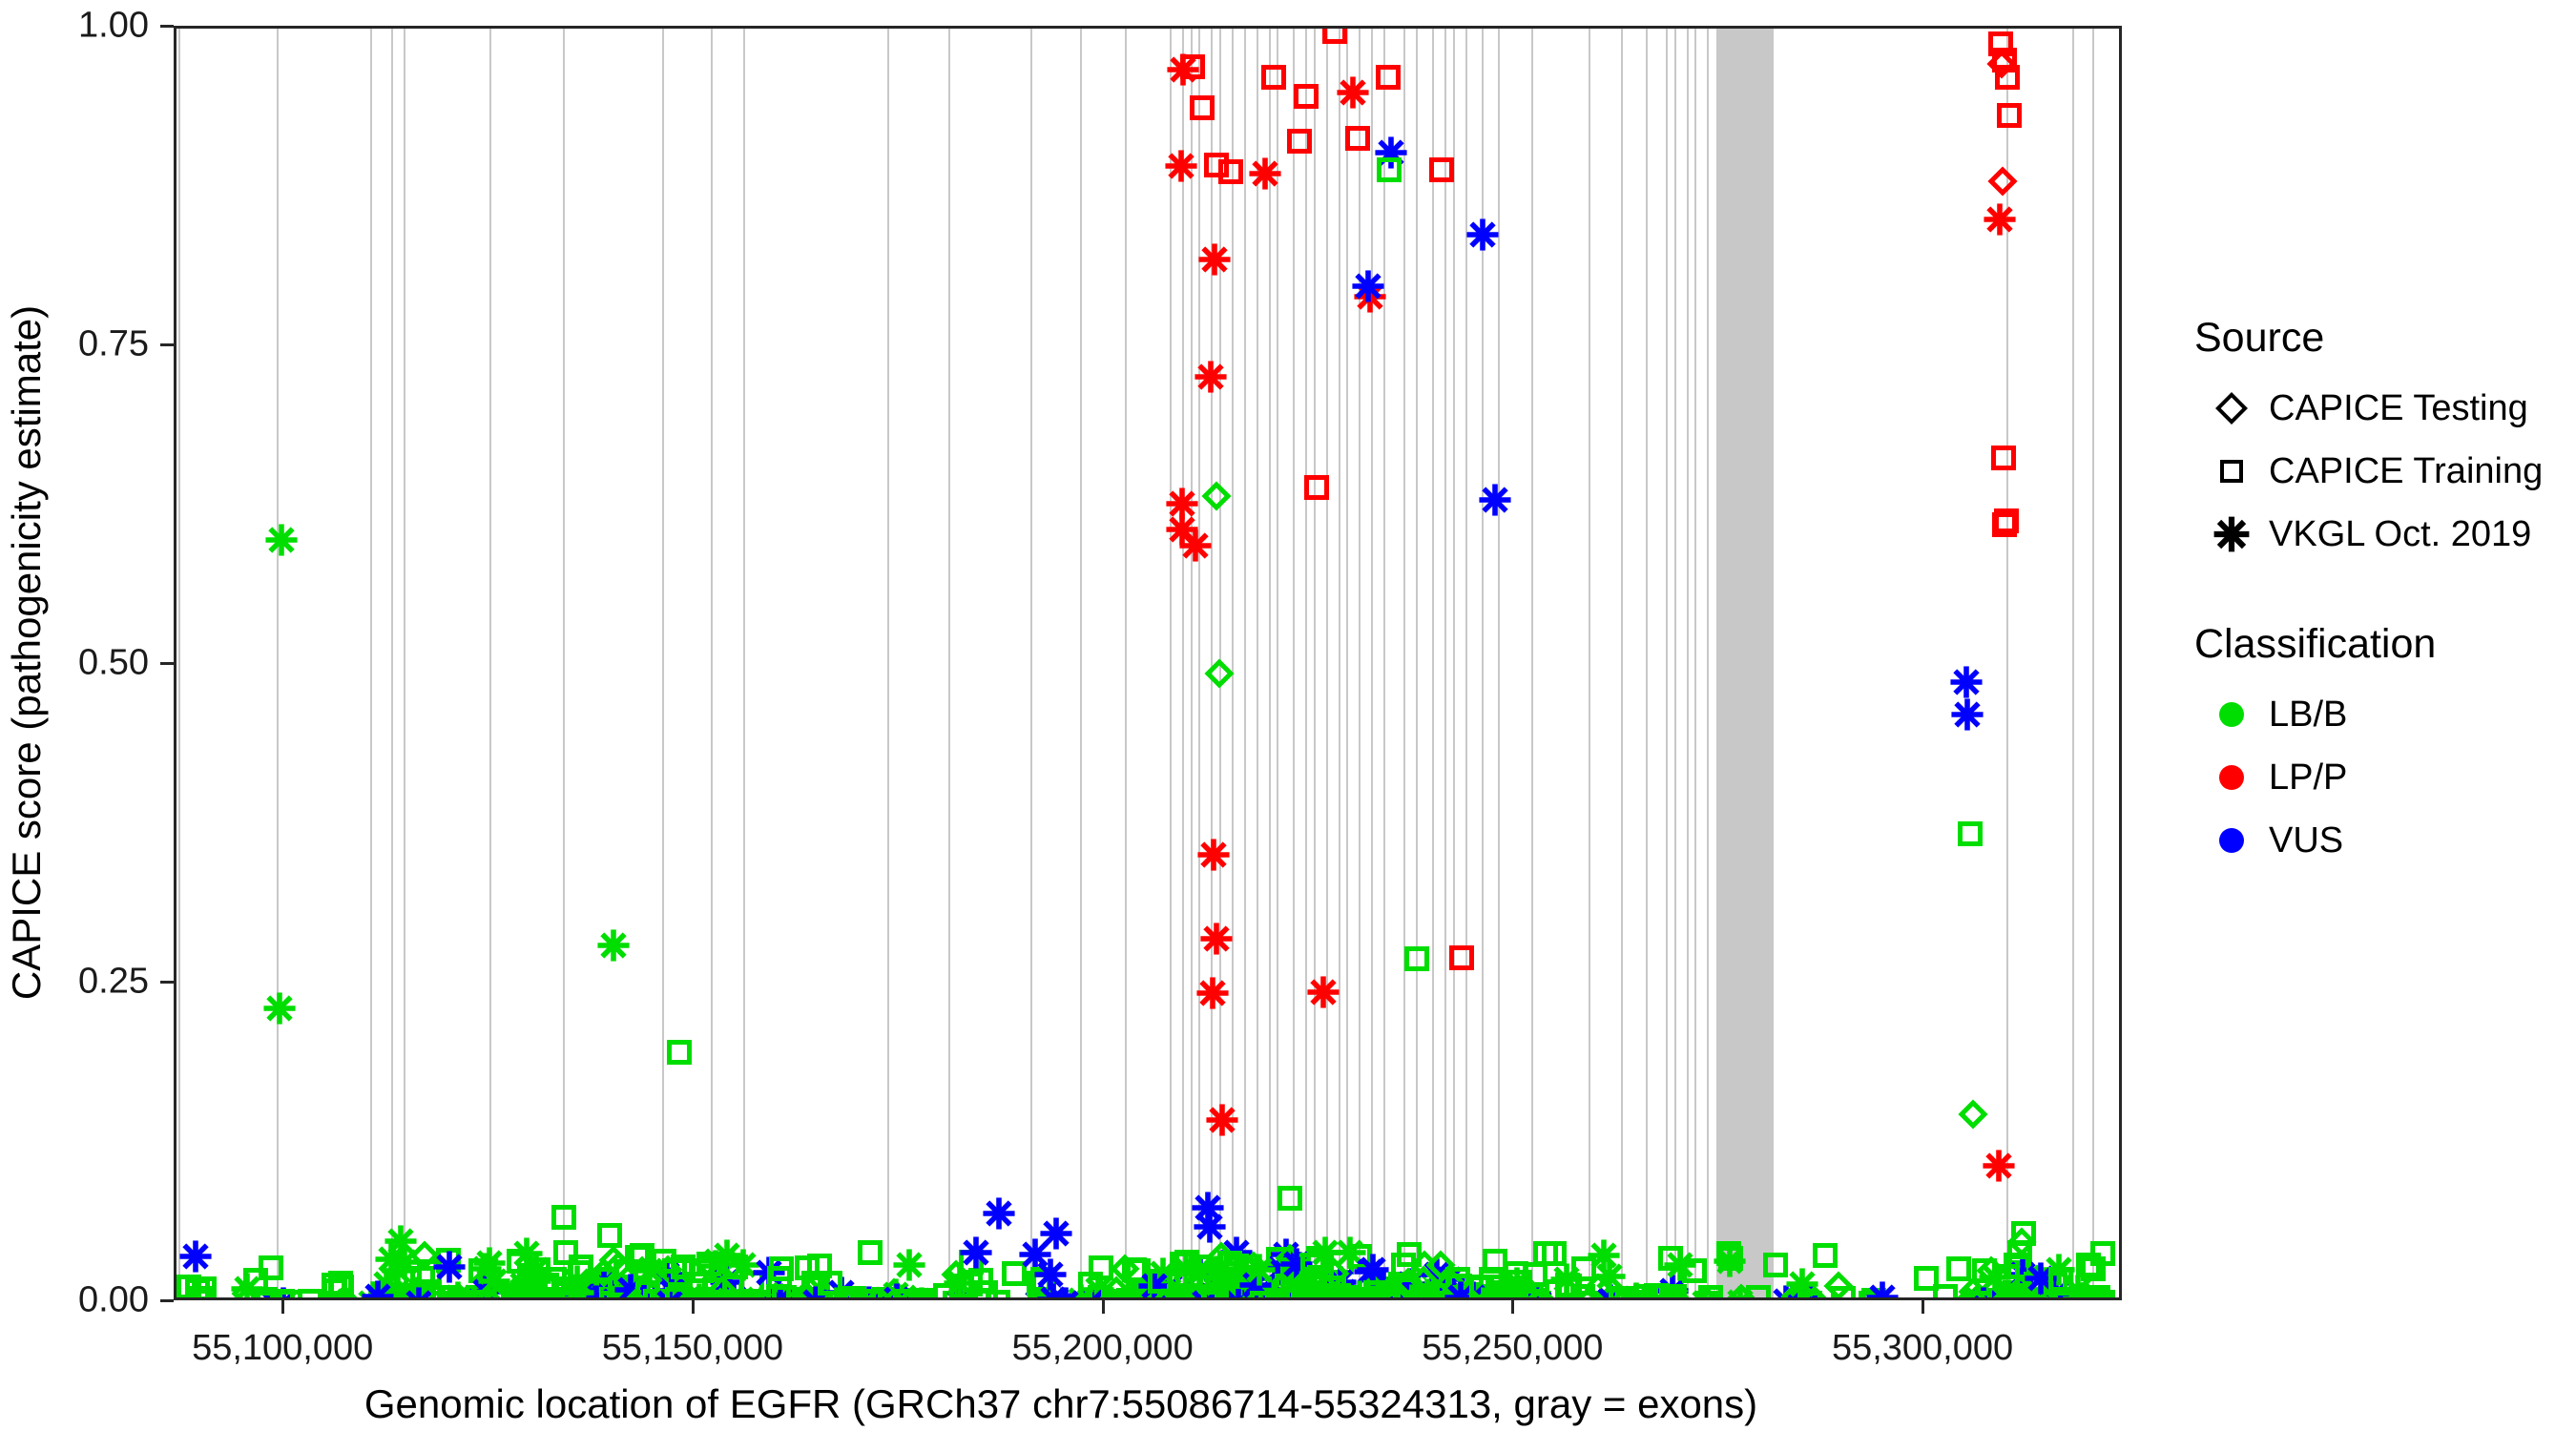 This screenshot has width=2576, height=1431. What do you see at coordinates (2385, 777) in the screenshot?
I see `legend-item-lp-p: LP/P` at bounding box center [2385, 777].